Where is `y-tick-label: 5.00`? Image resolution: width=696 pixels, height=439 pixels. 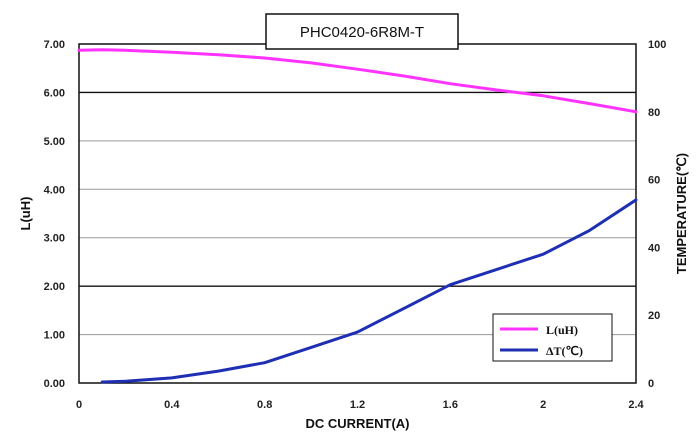 y-tick-label: 5.00 is located at coordinates (54, 142).